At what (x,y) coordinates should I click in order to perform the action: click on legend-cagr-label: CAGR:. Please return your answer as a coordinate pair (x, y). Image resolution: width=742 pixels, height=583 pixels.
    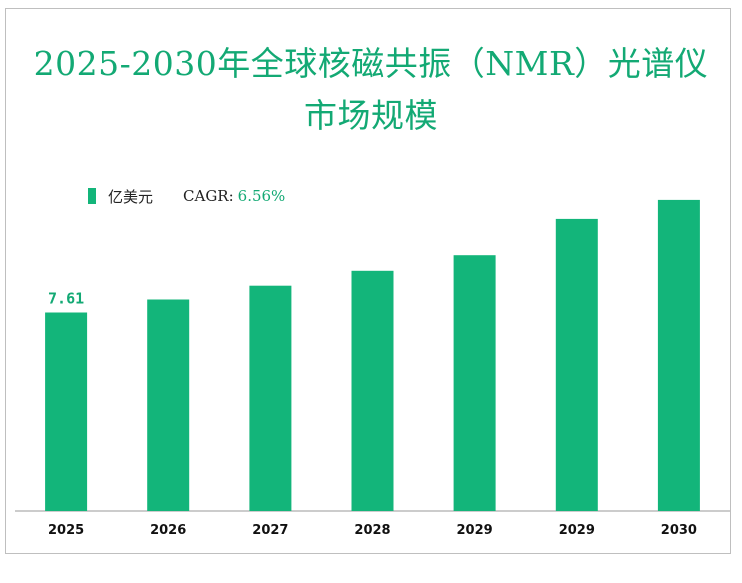
    Looking at the image, I should click on (208, 196).